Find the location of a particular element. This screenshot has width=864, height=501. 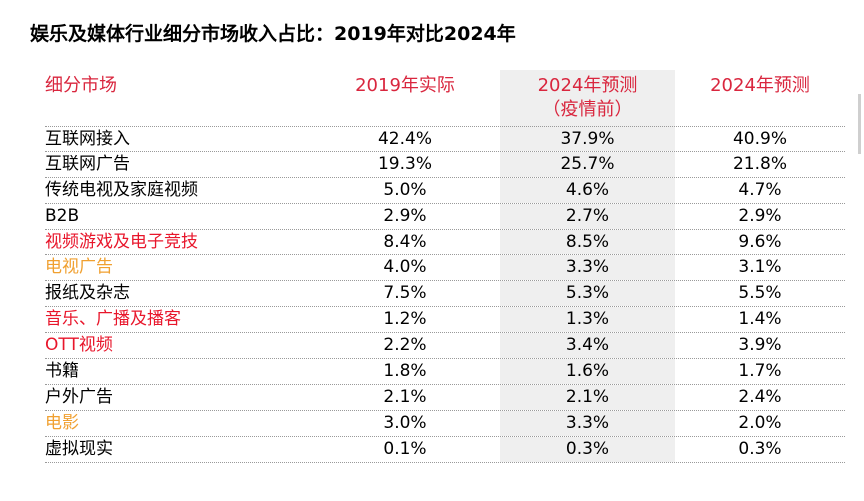

cell-2024-pre-covid: 3.4% is located at coordinates (587, 346).